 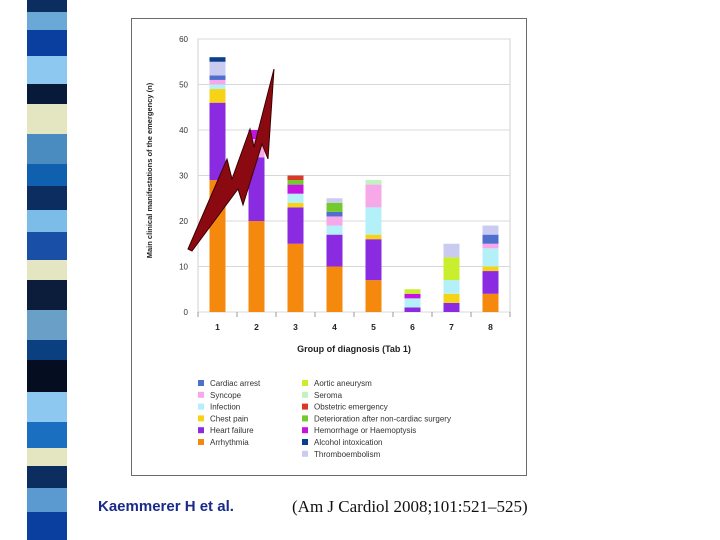 I want to click on legend-label: Hemorrhage or Haemoptysis, so click(x=365, y=430).